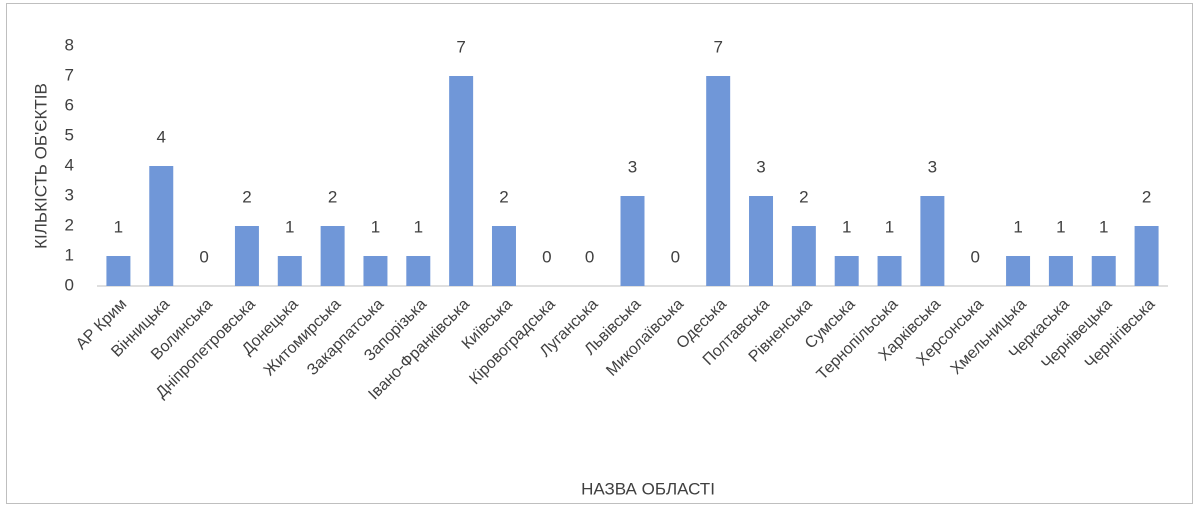 Image resolution: width=1197 pixels, height=505 pixels. What do you see at coordinates (161, 136) in the screenshot?
I see `data-label: 4` at bounding box center [161, 136].